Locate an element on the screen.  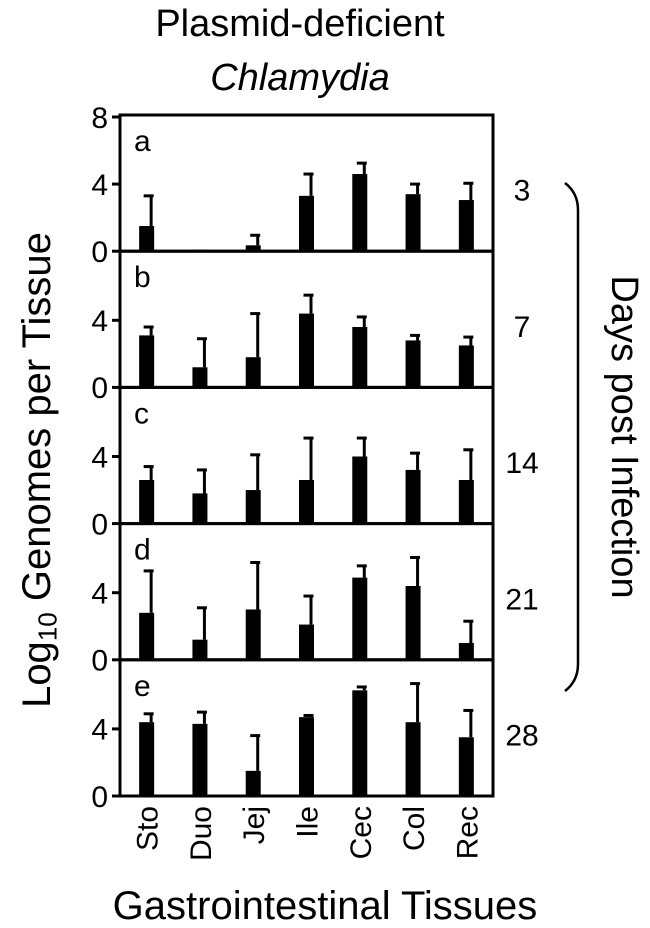
bar-b-ile is located at coordinates (306, 350).